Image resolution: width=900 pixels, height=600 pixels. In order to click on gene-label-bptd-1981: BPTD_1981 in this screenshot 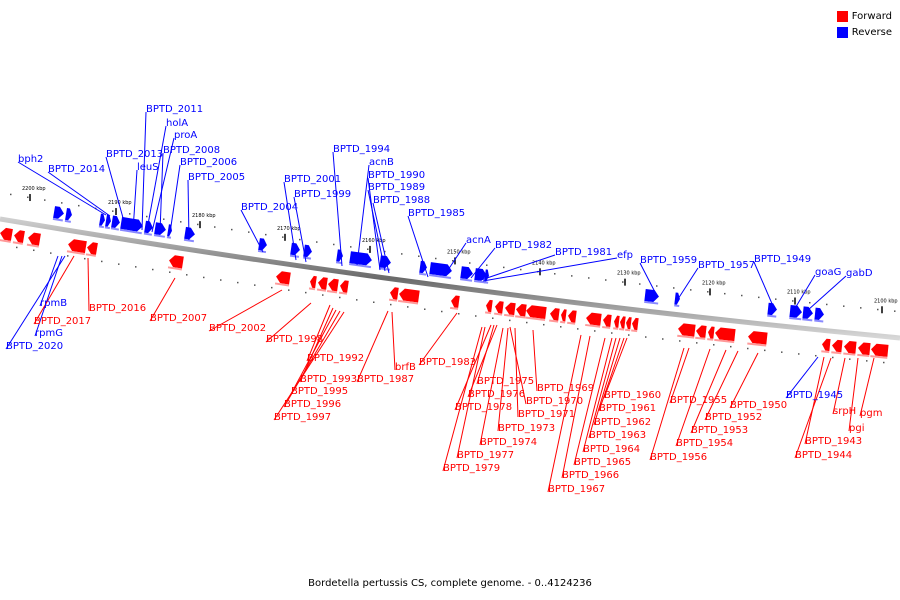, I will do `click(583, 252)`.